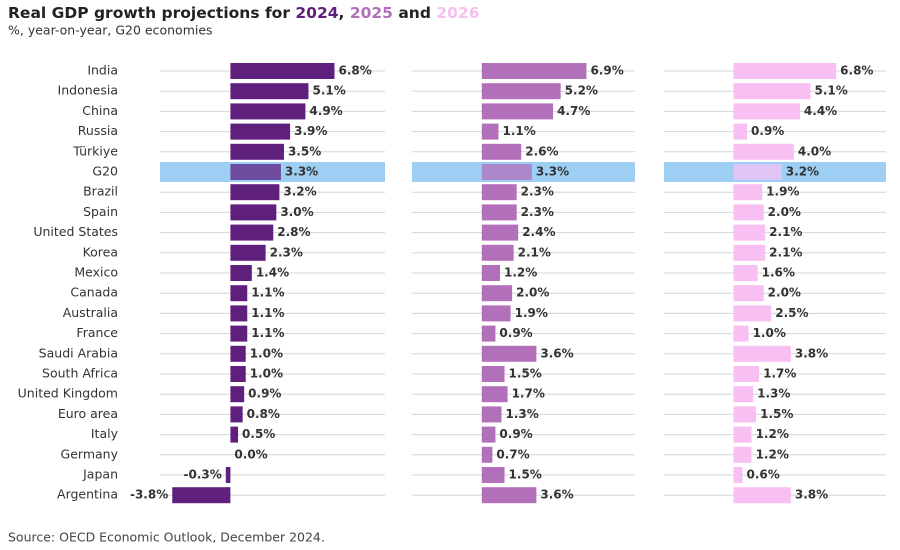  I want to click on title-part: 2025, so click(371, 13).